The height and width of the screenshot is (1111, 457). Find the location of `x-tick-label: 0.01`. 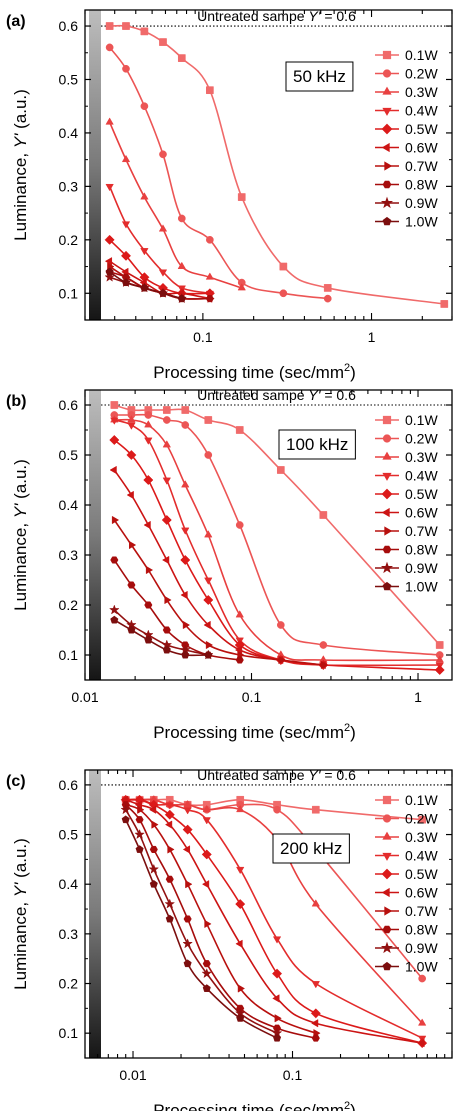

x-tick-label: 0.01 is located at coordinates (132, 1075).